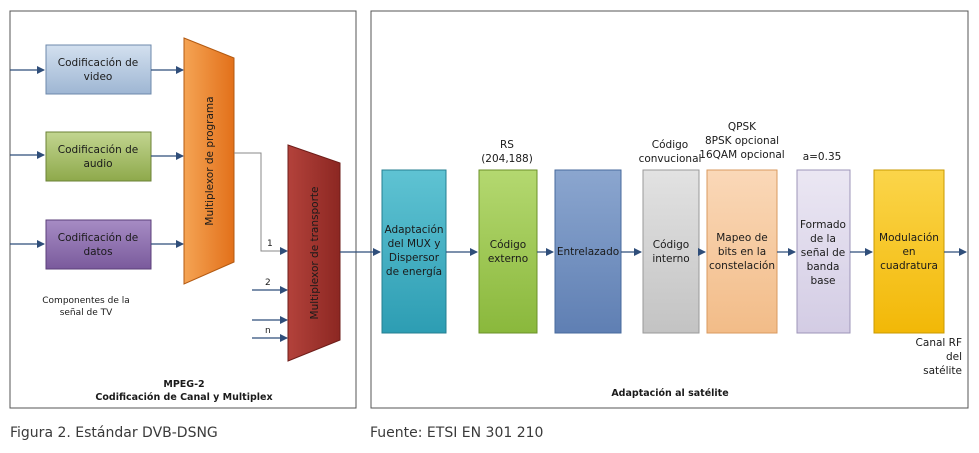  I want to click on video-coding-label-1: Codificación de, so click(98, 63).